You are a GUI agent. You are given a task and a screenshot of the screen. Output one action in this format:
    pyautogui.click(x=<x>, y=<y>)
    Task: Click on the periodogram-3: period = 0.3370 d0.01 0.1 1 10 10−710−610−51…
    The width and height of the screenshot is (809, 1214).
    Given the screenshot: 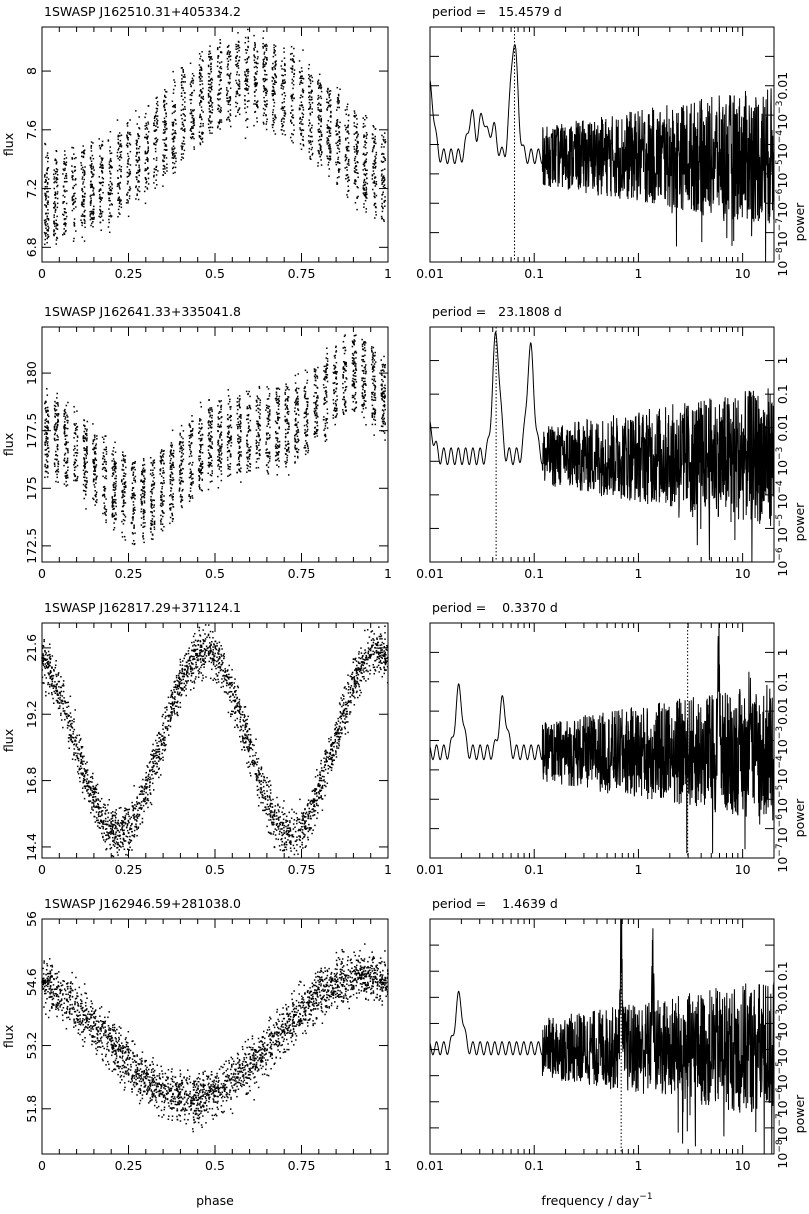 What is the action you would take?
    pyautogui.click(x=611, y=738)
    